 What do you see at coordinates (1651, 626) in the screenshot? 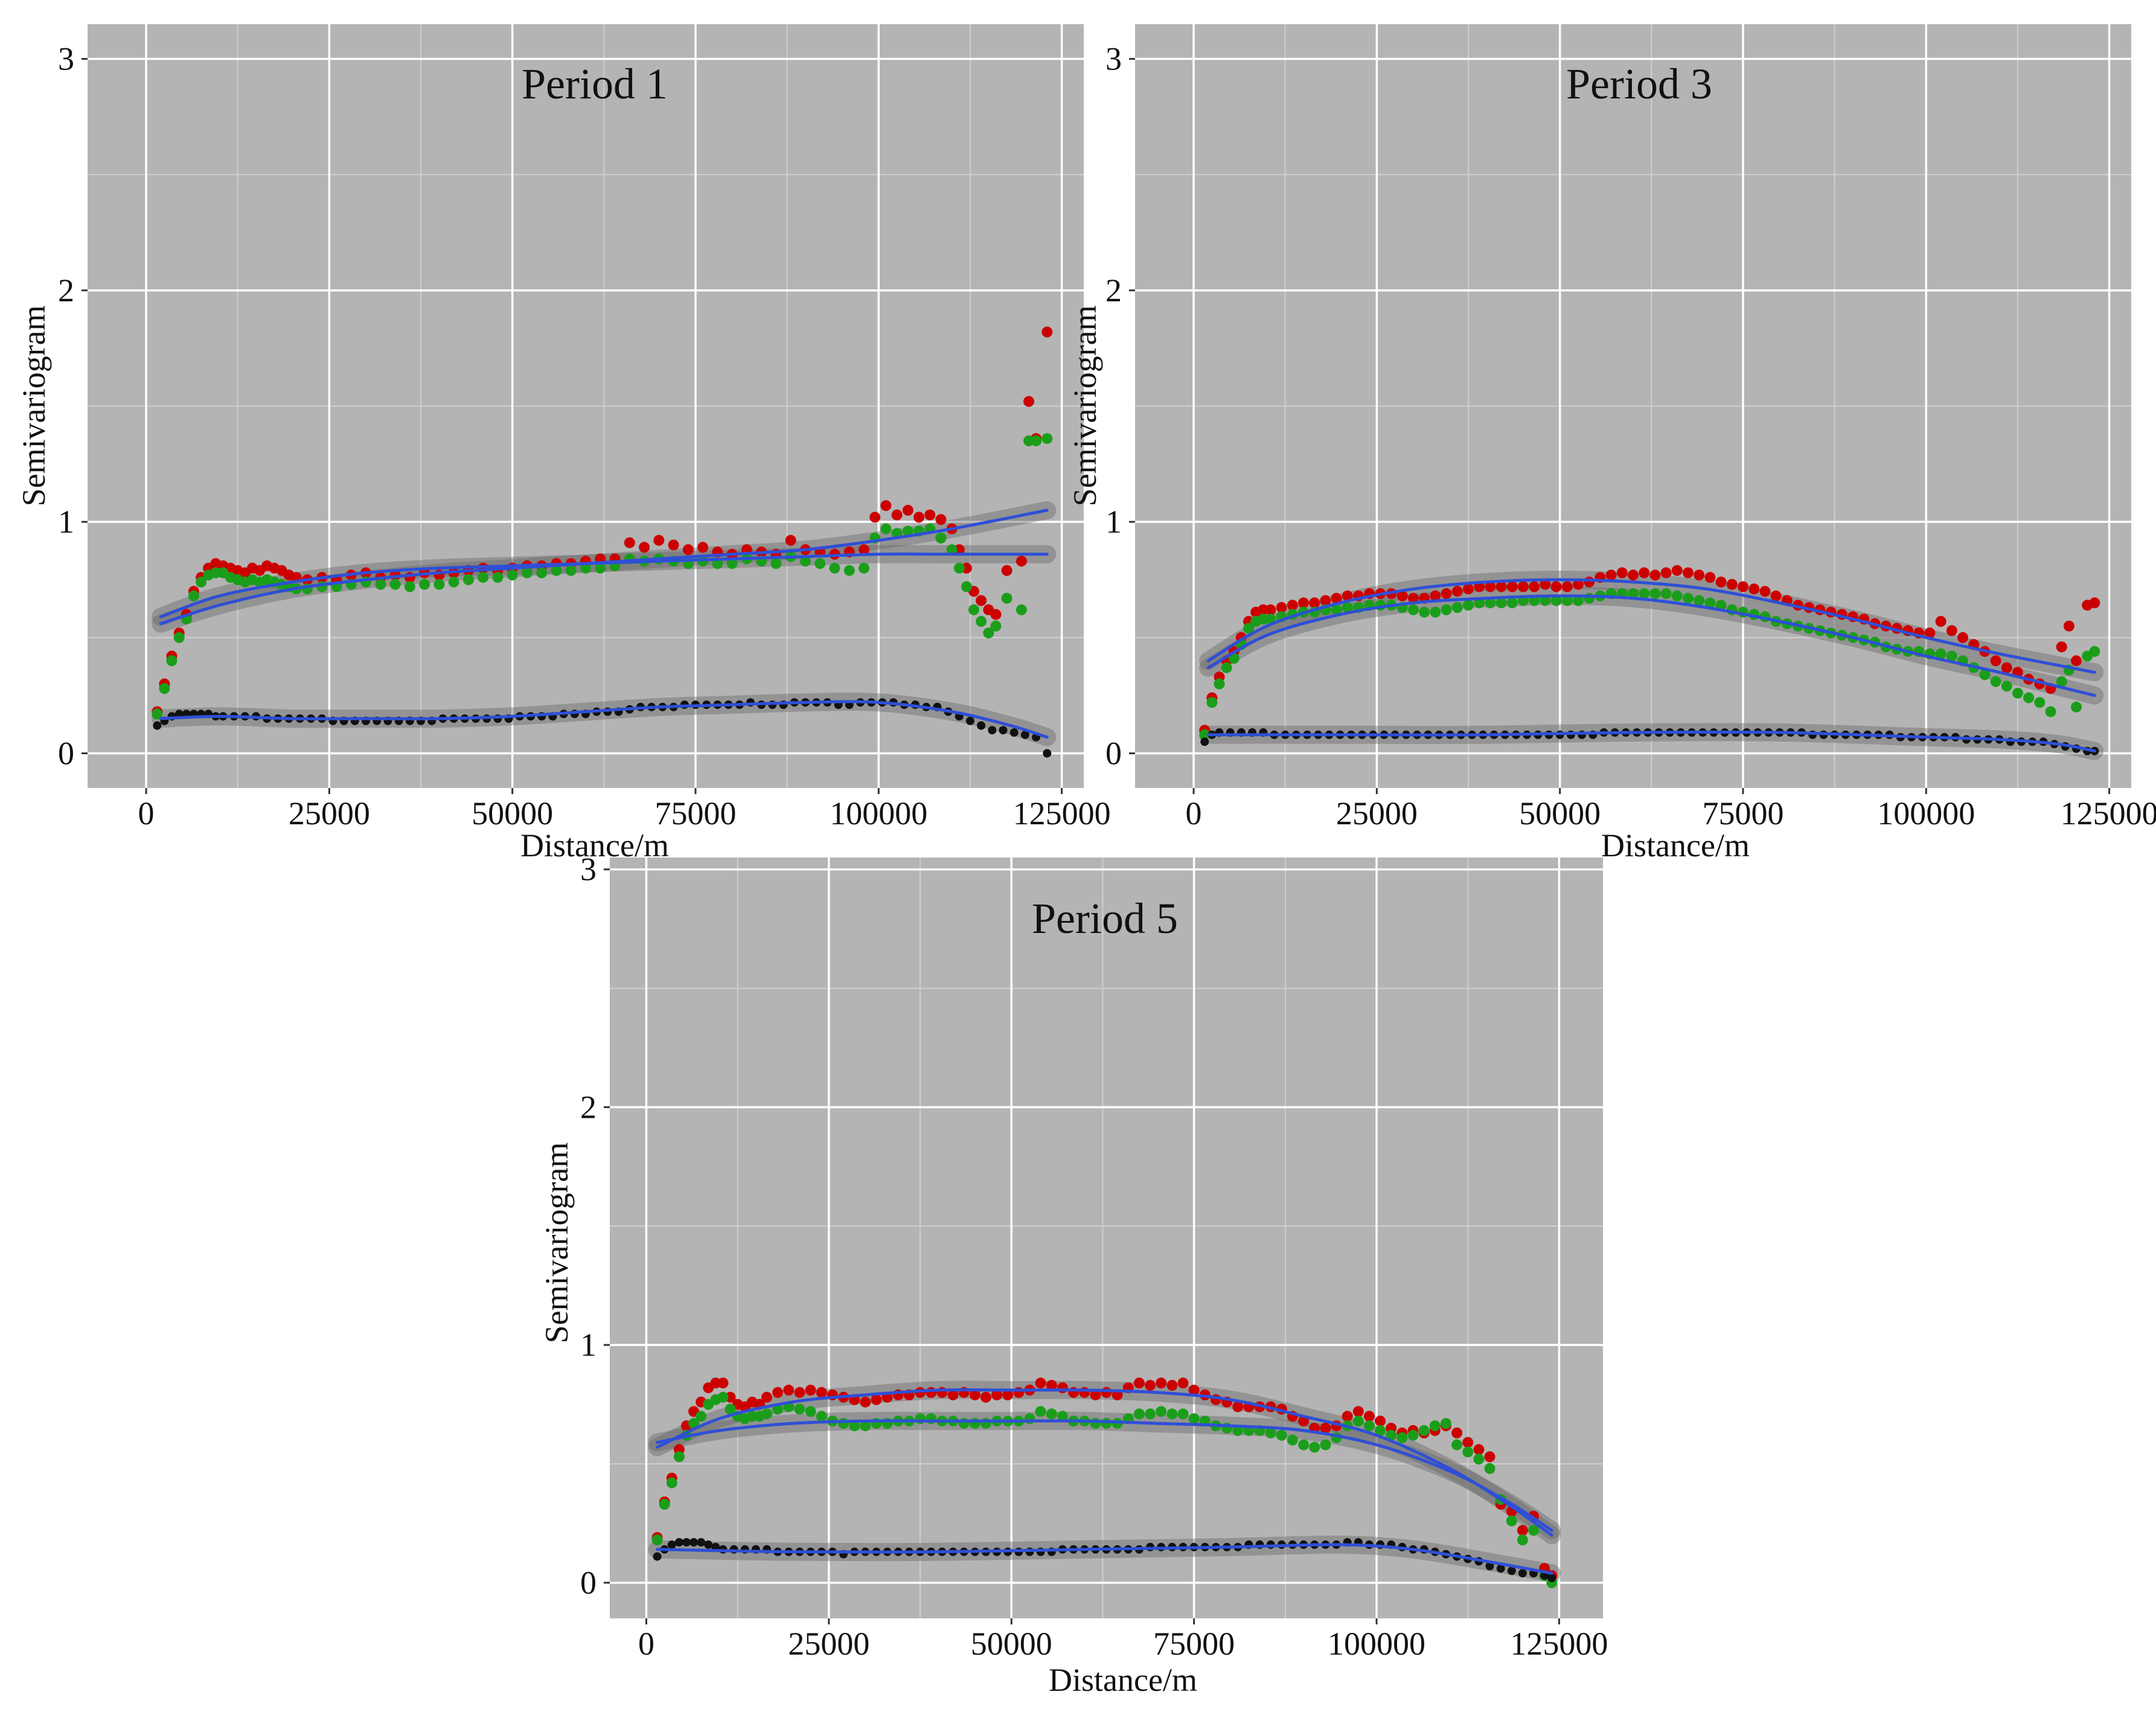
I see `fit-red-line` at bounding box center [1651, 626].